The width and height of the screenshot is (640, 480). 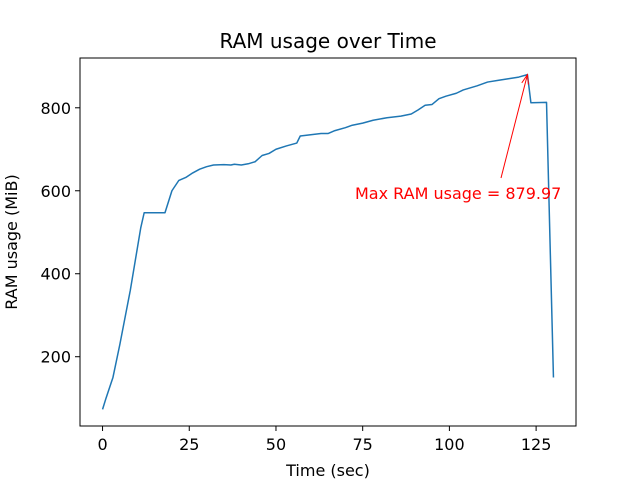 What do you see at coordinates (525, 79) in the screenshot?
I see `annotation-arrowhead` at bounding box center [525, 79].